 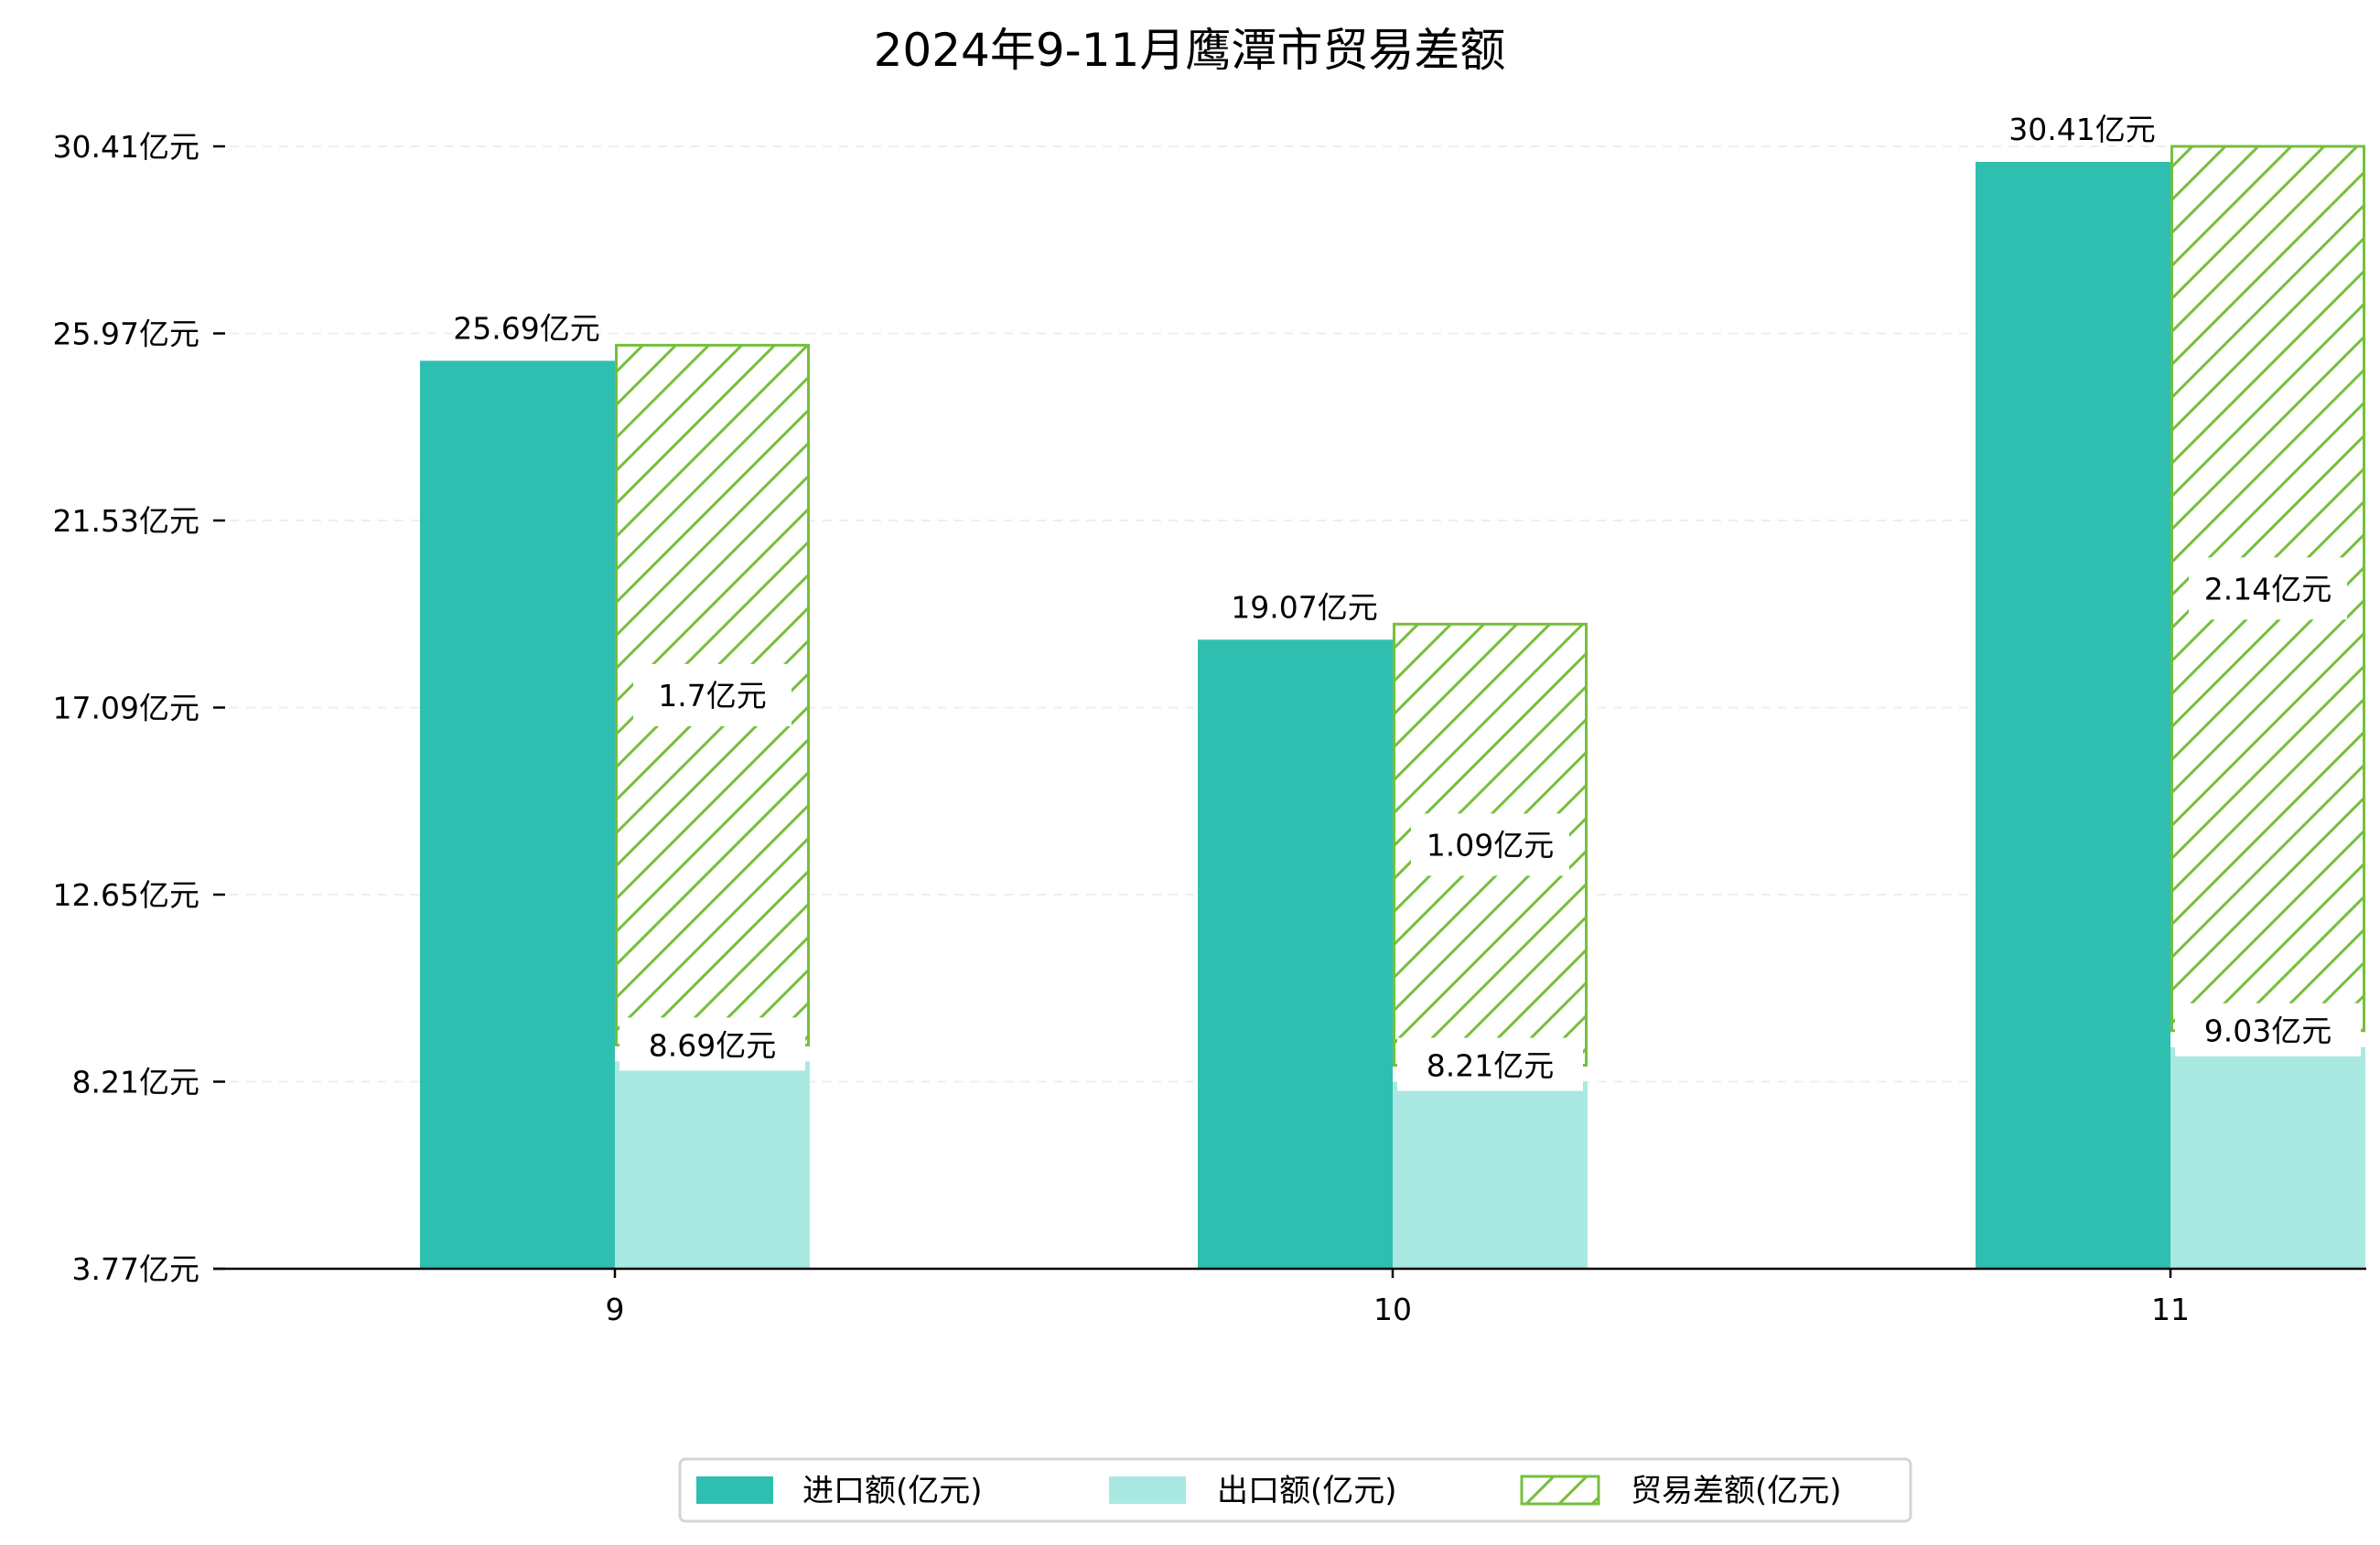 I want to click on legend-label-import: 进口额(亿元), so click(x=892, y=1491).